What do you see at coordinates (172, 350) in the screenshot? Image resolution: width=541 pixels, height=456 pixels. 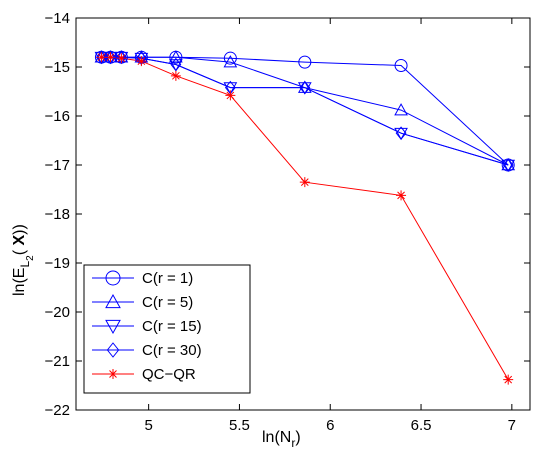 I see `legend-label: C(r = 30)` at bounding box center [172, 350].